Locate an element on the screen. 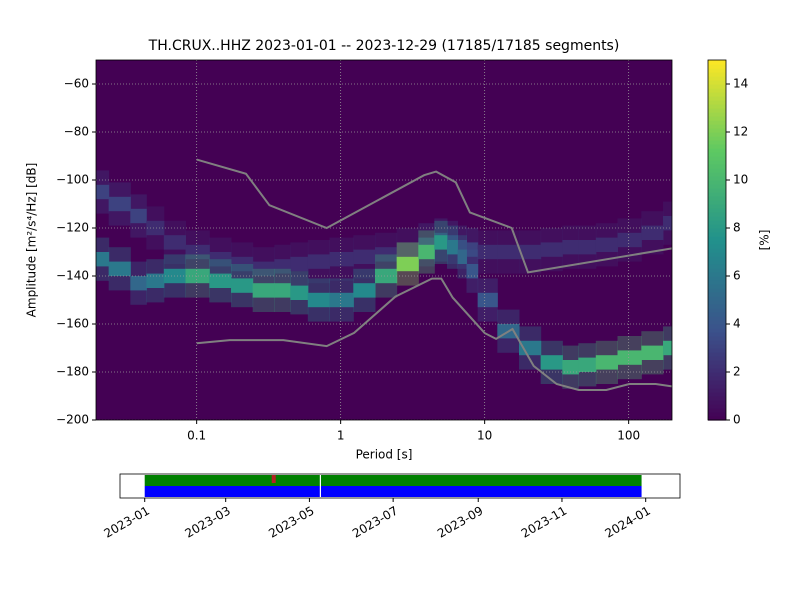 The width and height of the screenshot is (800, 600). colorbar-tick-label: 12 is located at coordinates (740, 132).